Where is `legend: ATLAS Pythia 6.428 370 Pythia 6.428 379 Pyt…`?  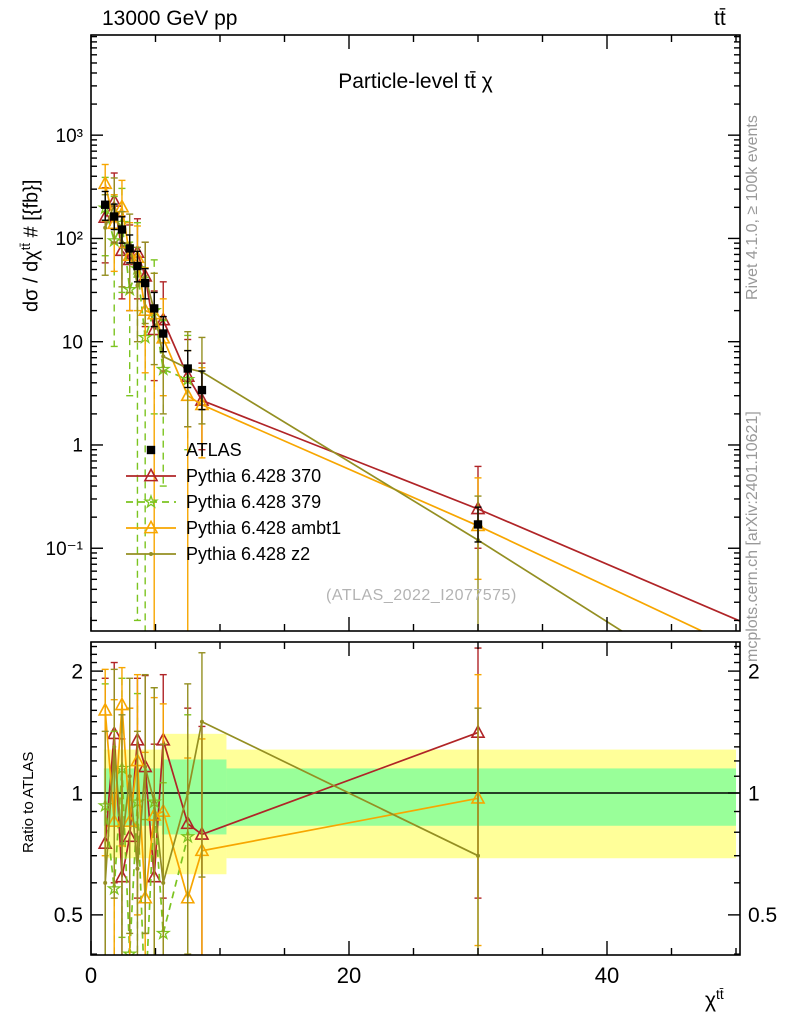 legend: ATLAS Pythia 6.428 370 Pythia 6.428 379 Pyt… is located at coordinates (233, 502).